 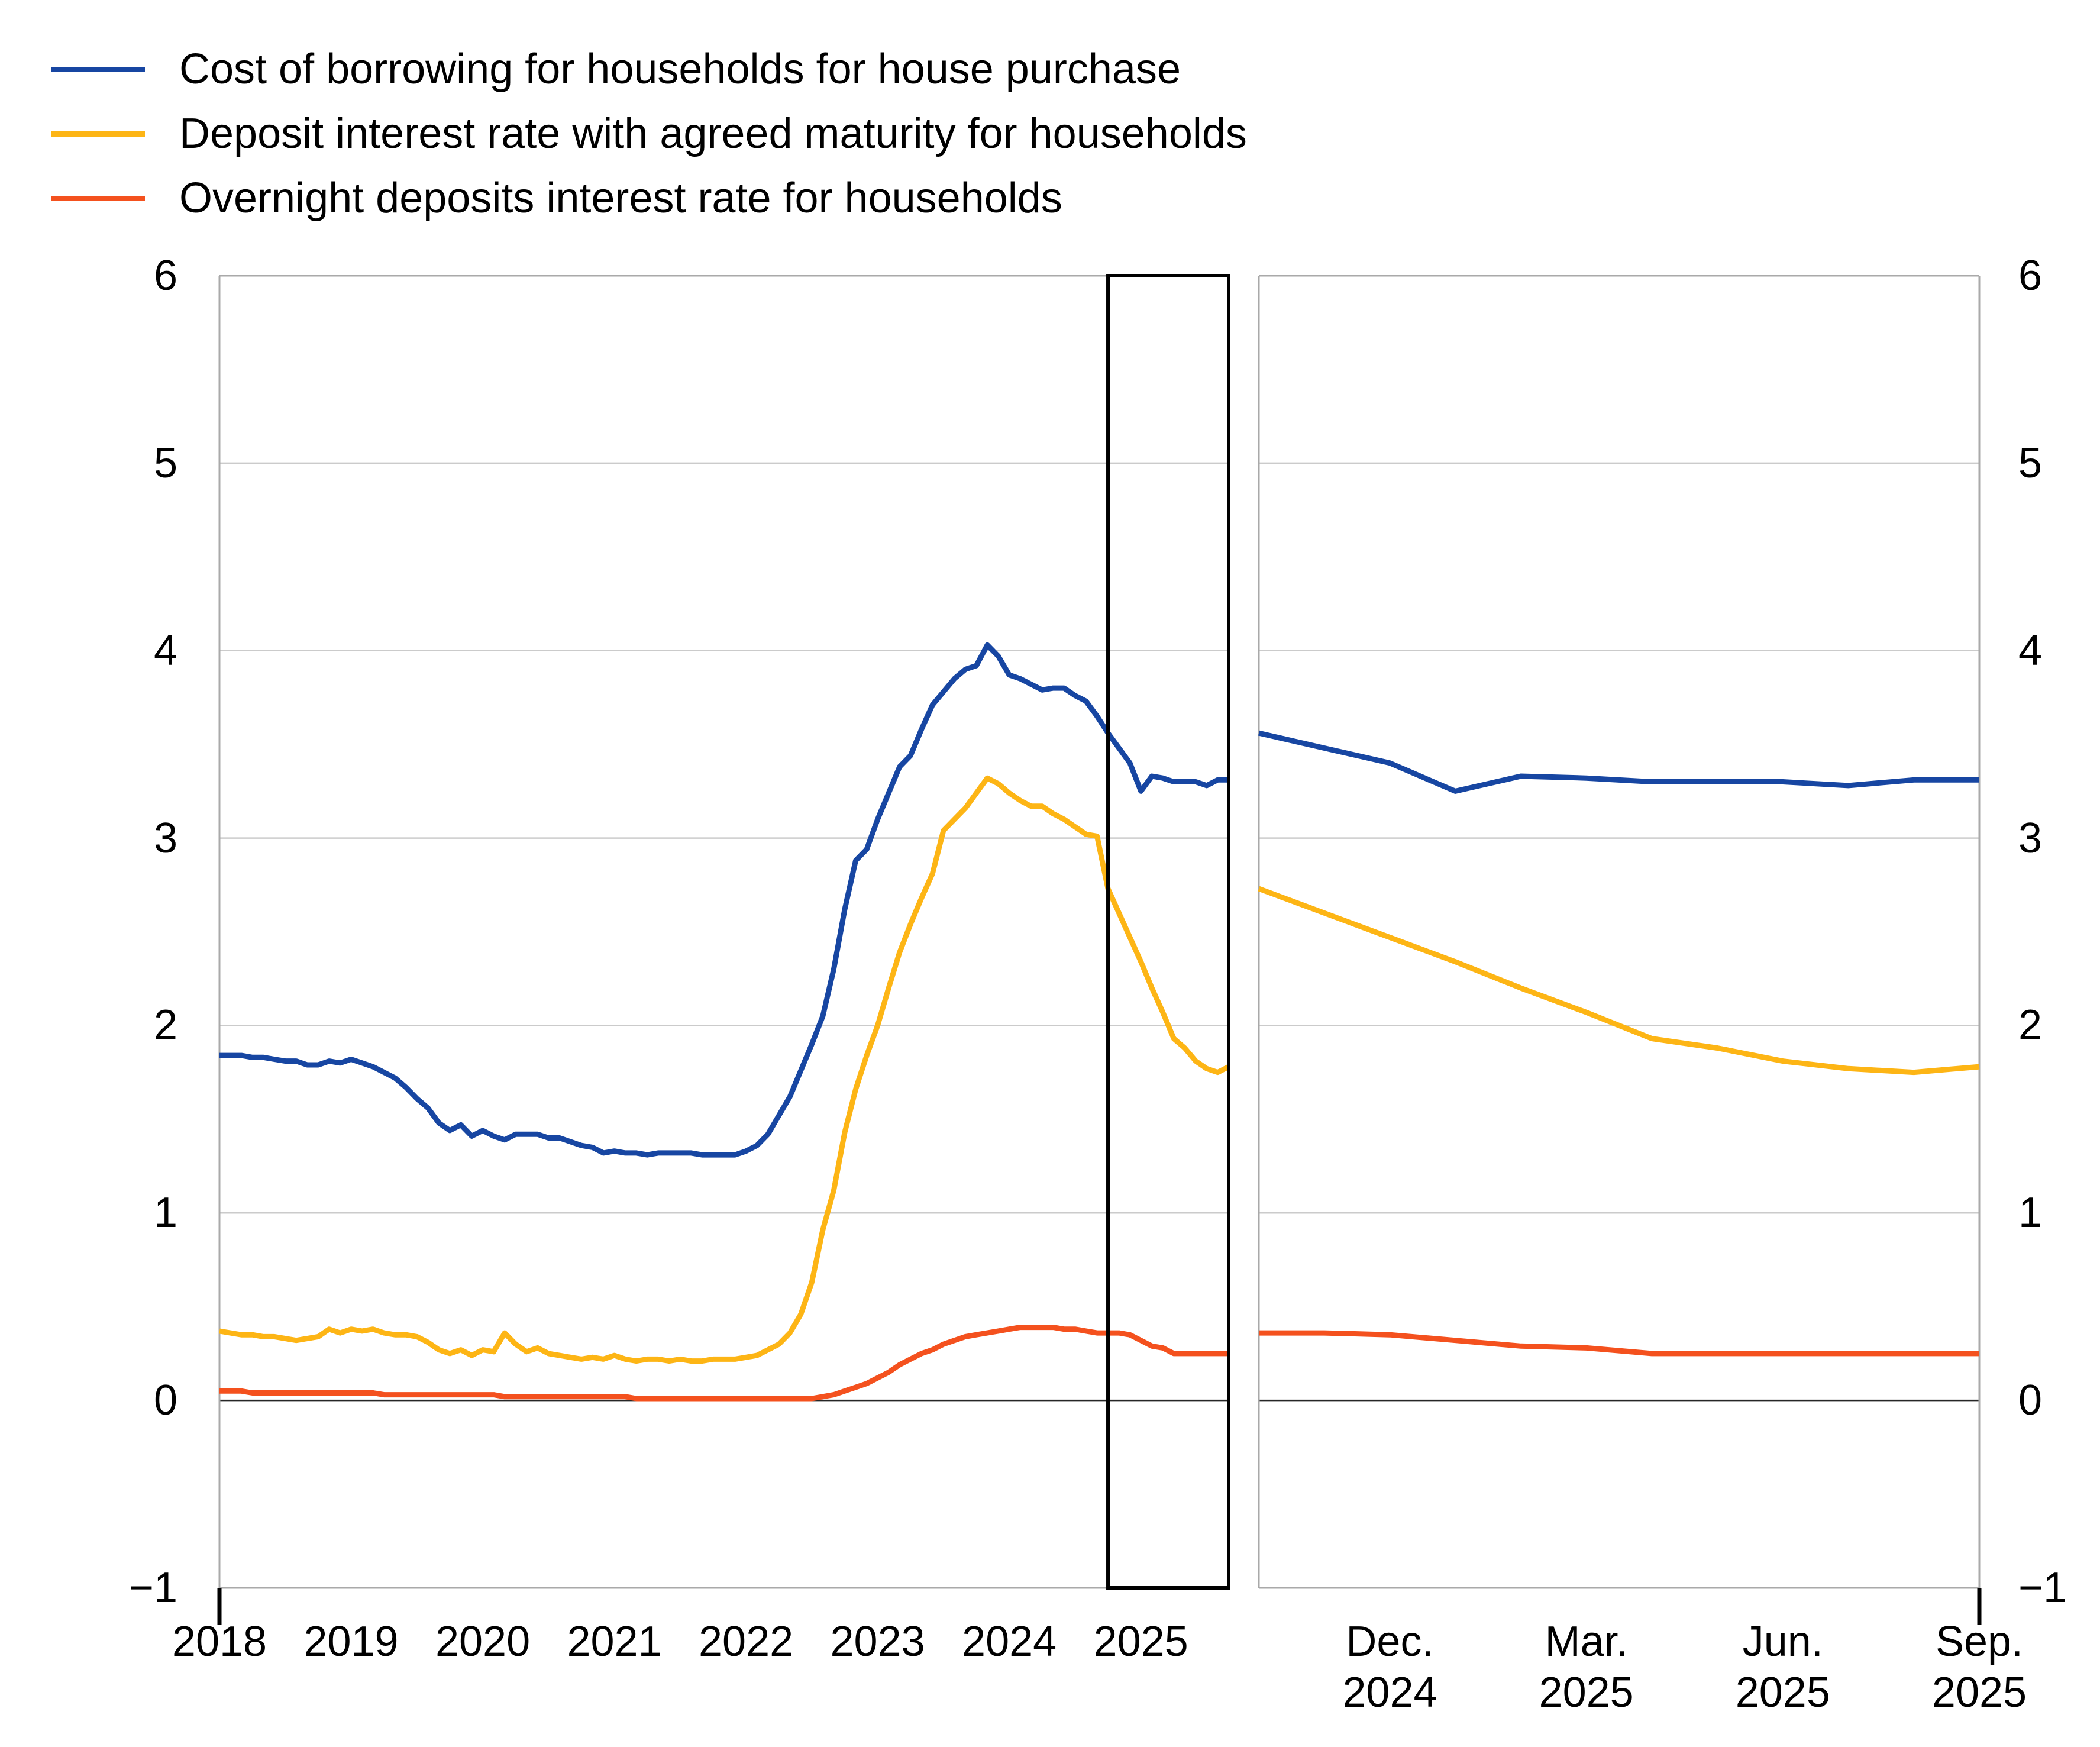 What do you see at coordinates (2030, 1401) in the screenshot?
I see `y-tick-label-right-0: 0` at bounding box center [2030, 1401].